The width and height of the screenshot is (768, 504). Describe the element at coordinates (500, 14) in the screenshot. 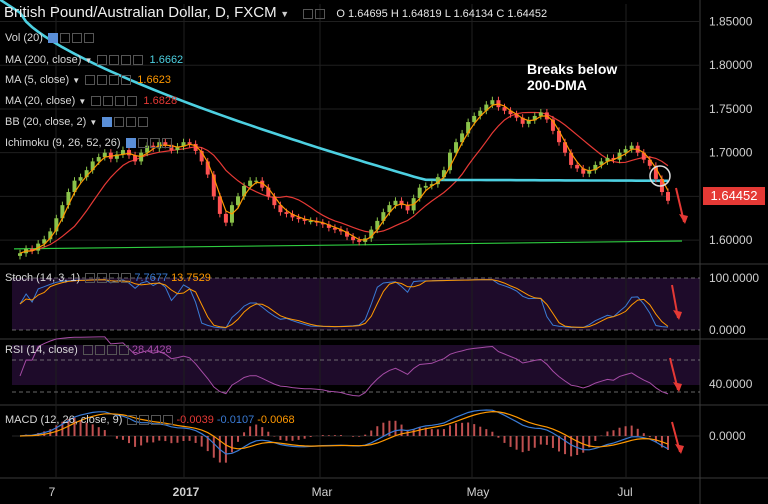

I see `close-label: C` at that location.